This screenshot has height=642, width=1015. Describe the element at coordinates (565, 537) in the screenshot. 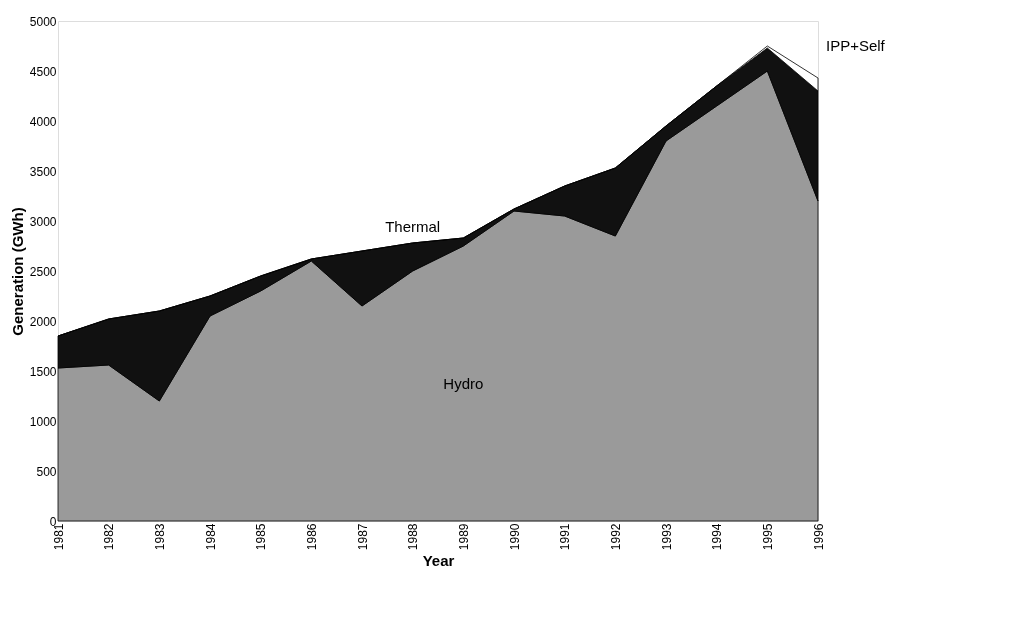

I see `x-tick-label: 1991` at that location.